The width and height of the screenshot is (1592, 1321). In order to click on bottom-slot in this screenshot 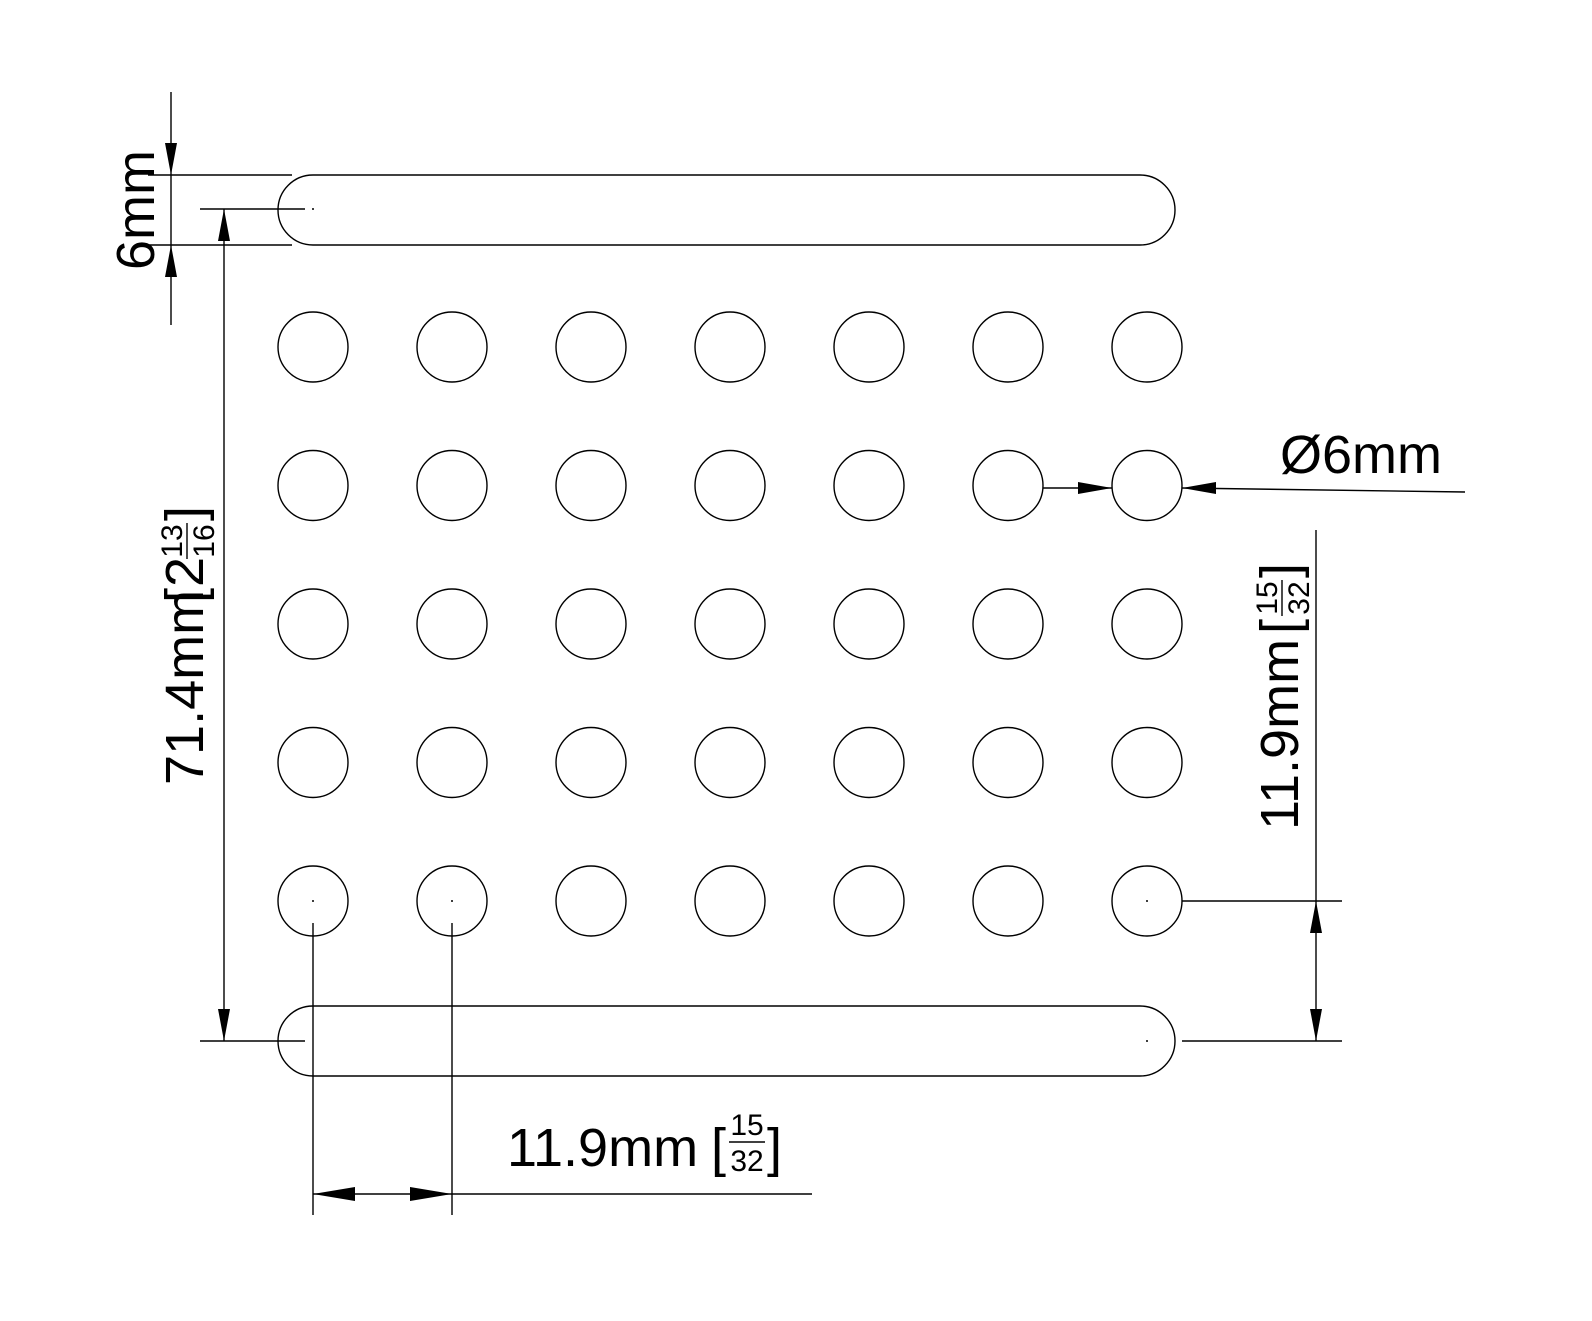, I will do `click(726, 1041)`.